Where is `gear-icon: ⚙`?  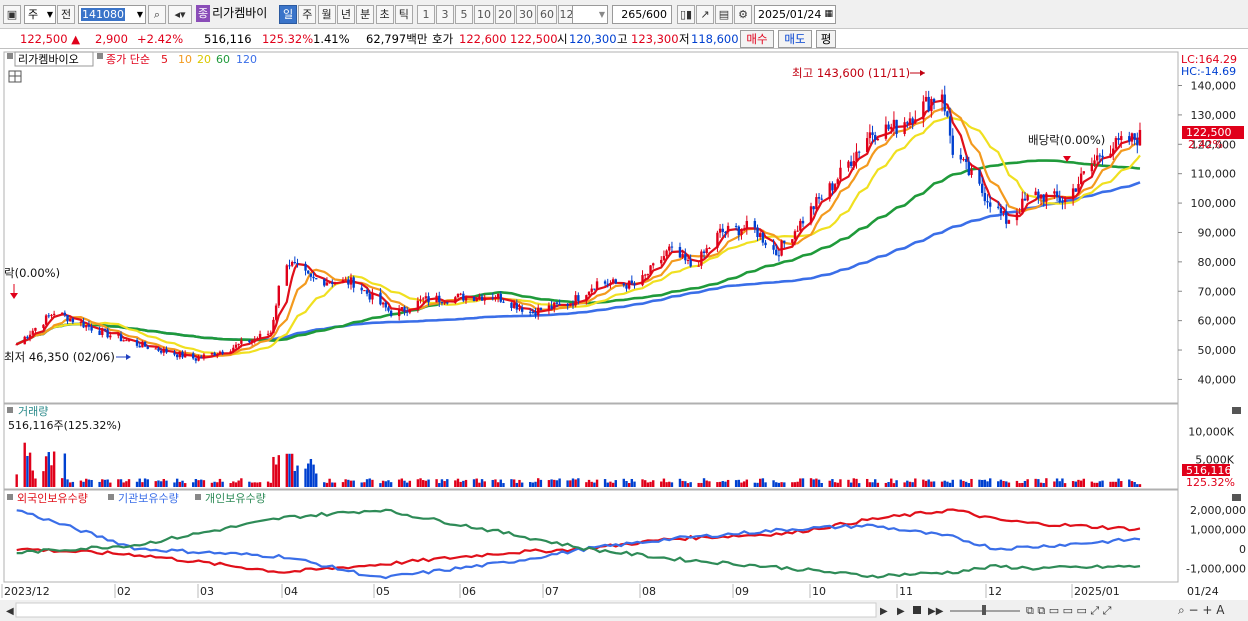 gear-icon: ⚙ is located at coordinates (743, 14).